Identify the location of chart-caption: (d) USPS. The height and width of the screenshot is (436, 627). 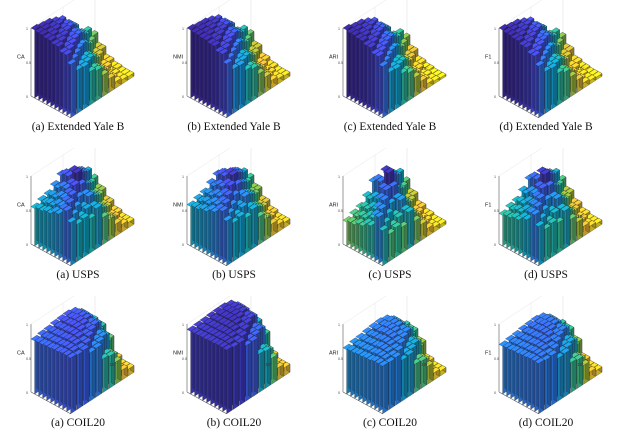
(546, 275).